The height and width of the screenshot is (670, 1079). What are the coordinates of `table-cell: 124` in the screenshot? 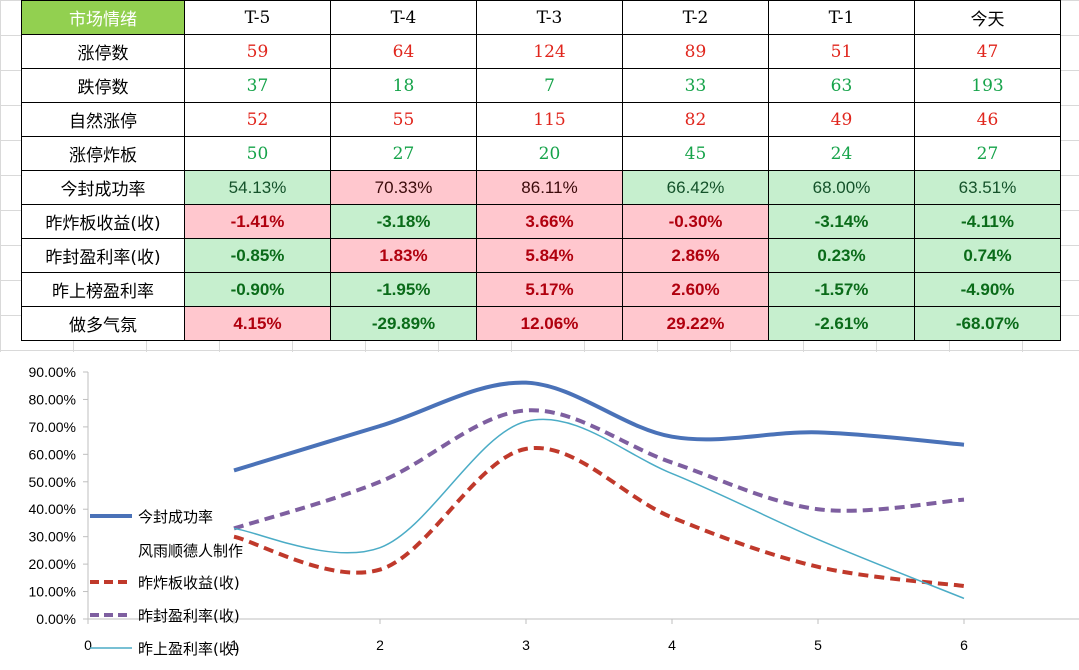 It's located at (549, 51).